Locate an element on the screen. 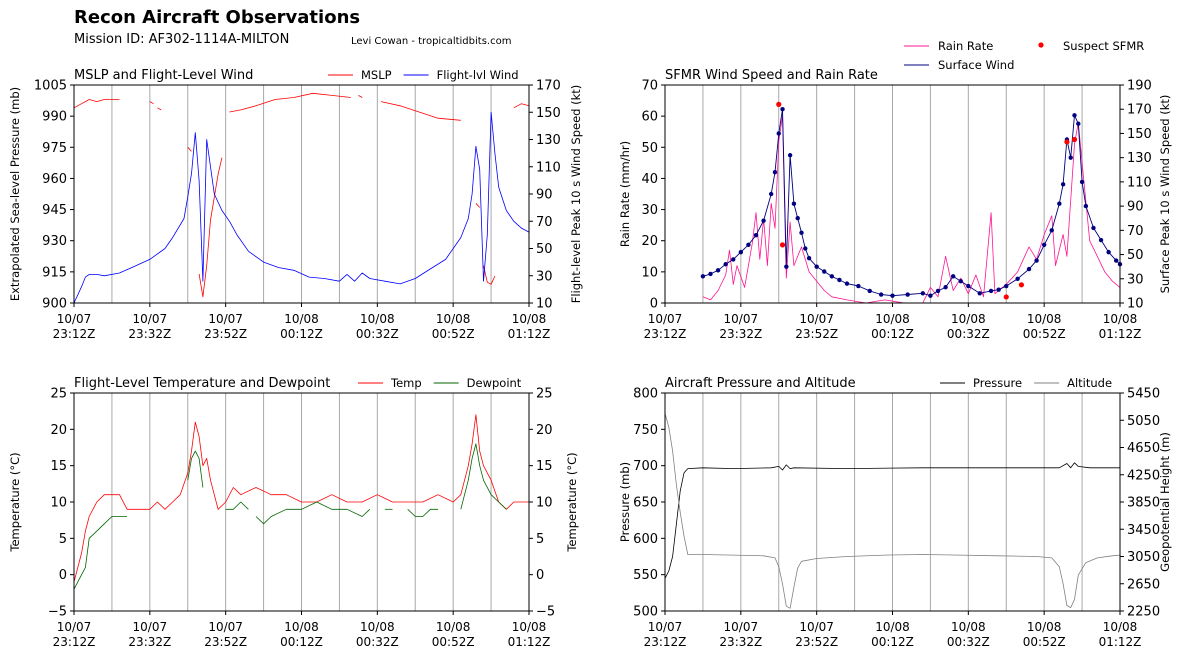 Image resolution: width=1193 pixels, height=659 pixels. y2-tick-label: 5050 is located at coordinates (1143, 421).